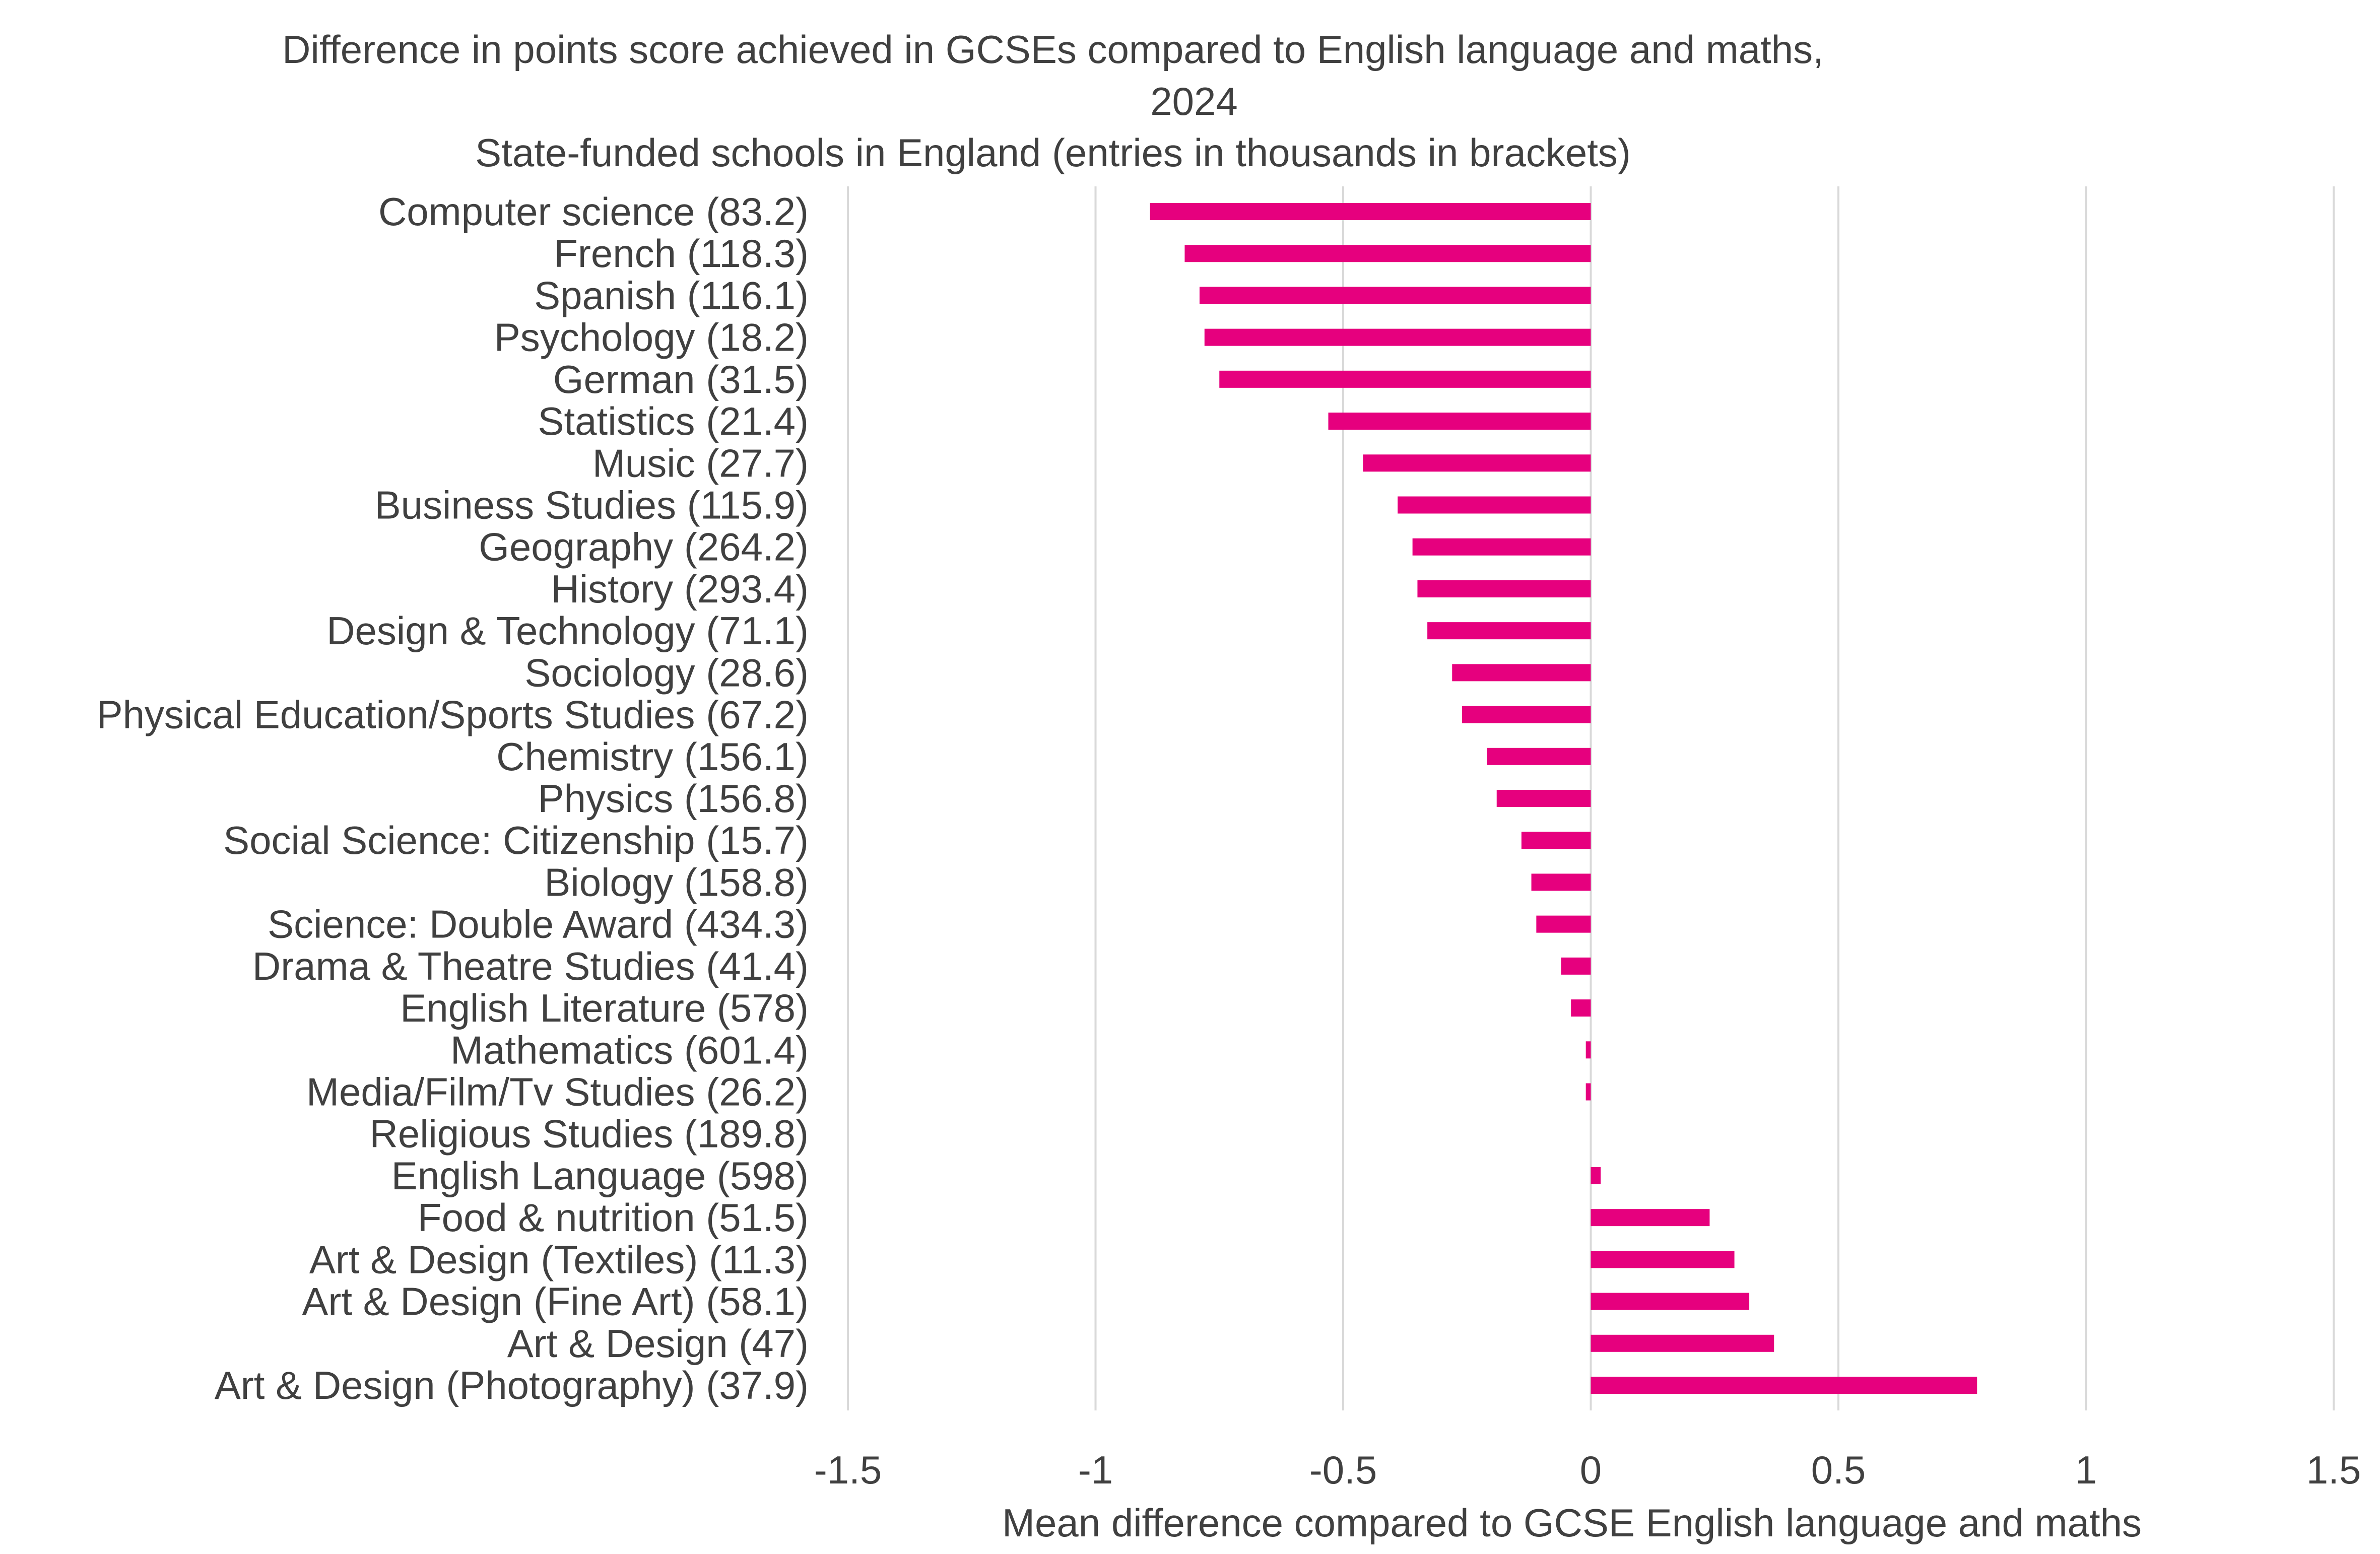 The width and height of the screenshot is (2380, 1554). What do you see at coordinates (681, 379) in the screenshot?
I see `category-label: German (31.5)` at bounding box center [681, 379].